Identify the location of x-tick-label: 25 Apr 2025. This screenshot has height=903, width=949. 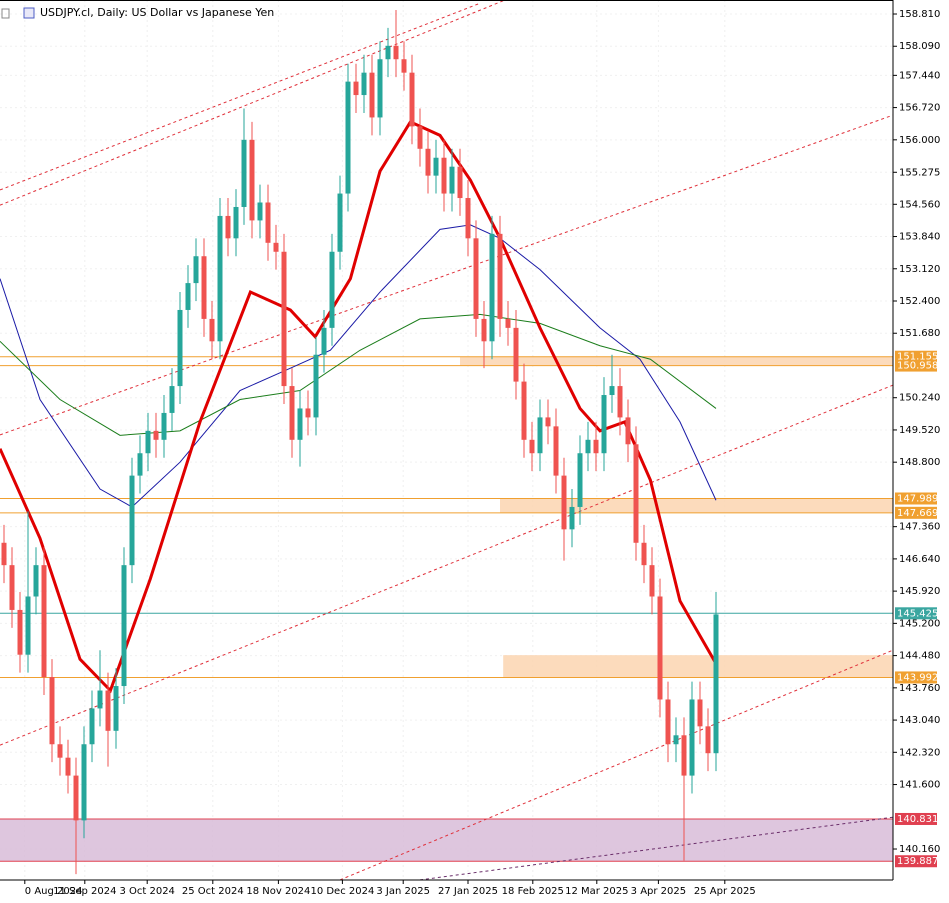
(725, 891).